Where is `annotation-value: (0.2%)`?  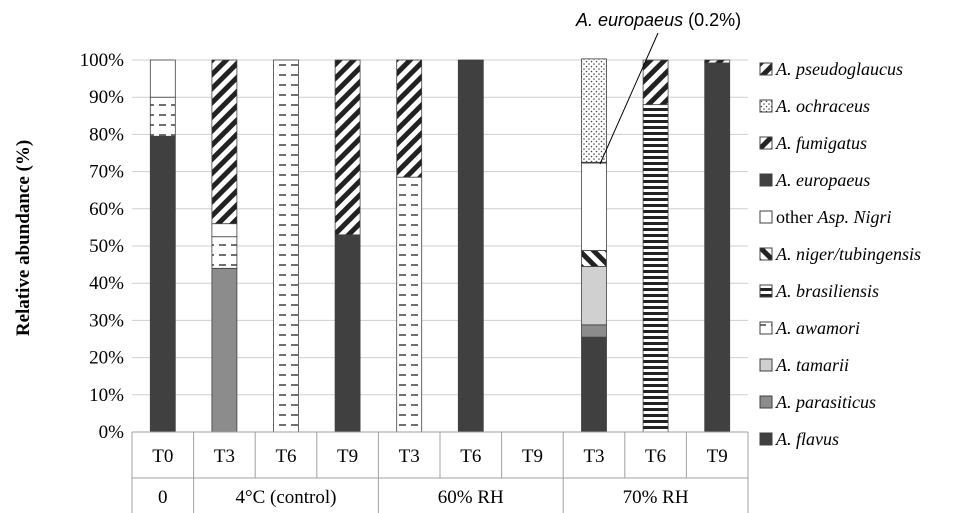
annotation-value: (0.2%) is located at coordinates (712, 20).